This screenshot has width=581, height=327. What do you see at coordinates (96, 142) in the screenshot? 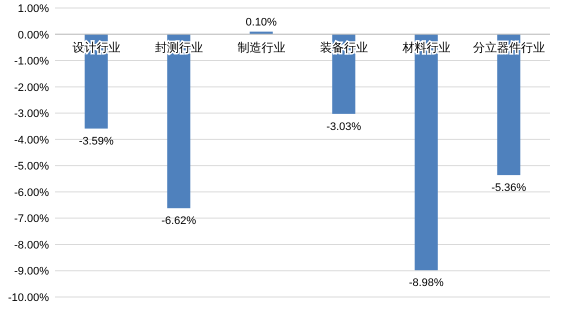
I see `data-label: -3.59%` at bounding box center [96, 142].